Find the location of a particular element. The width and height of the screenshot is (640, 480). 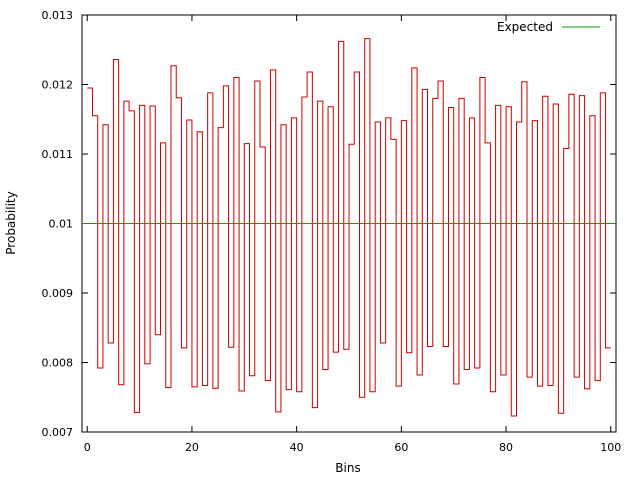

y-tick-label: 0.009 is located at coordinates (58, 293).